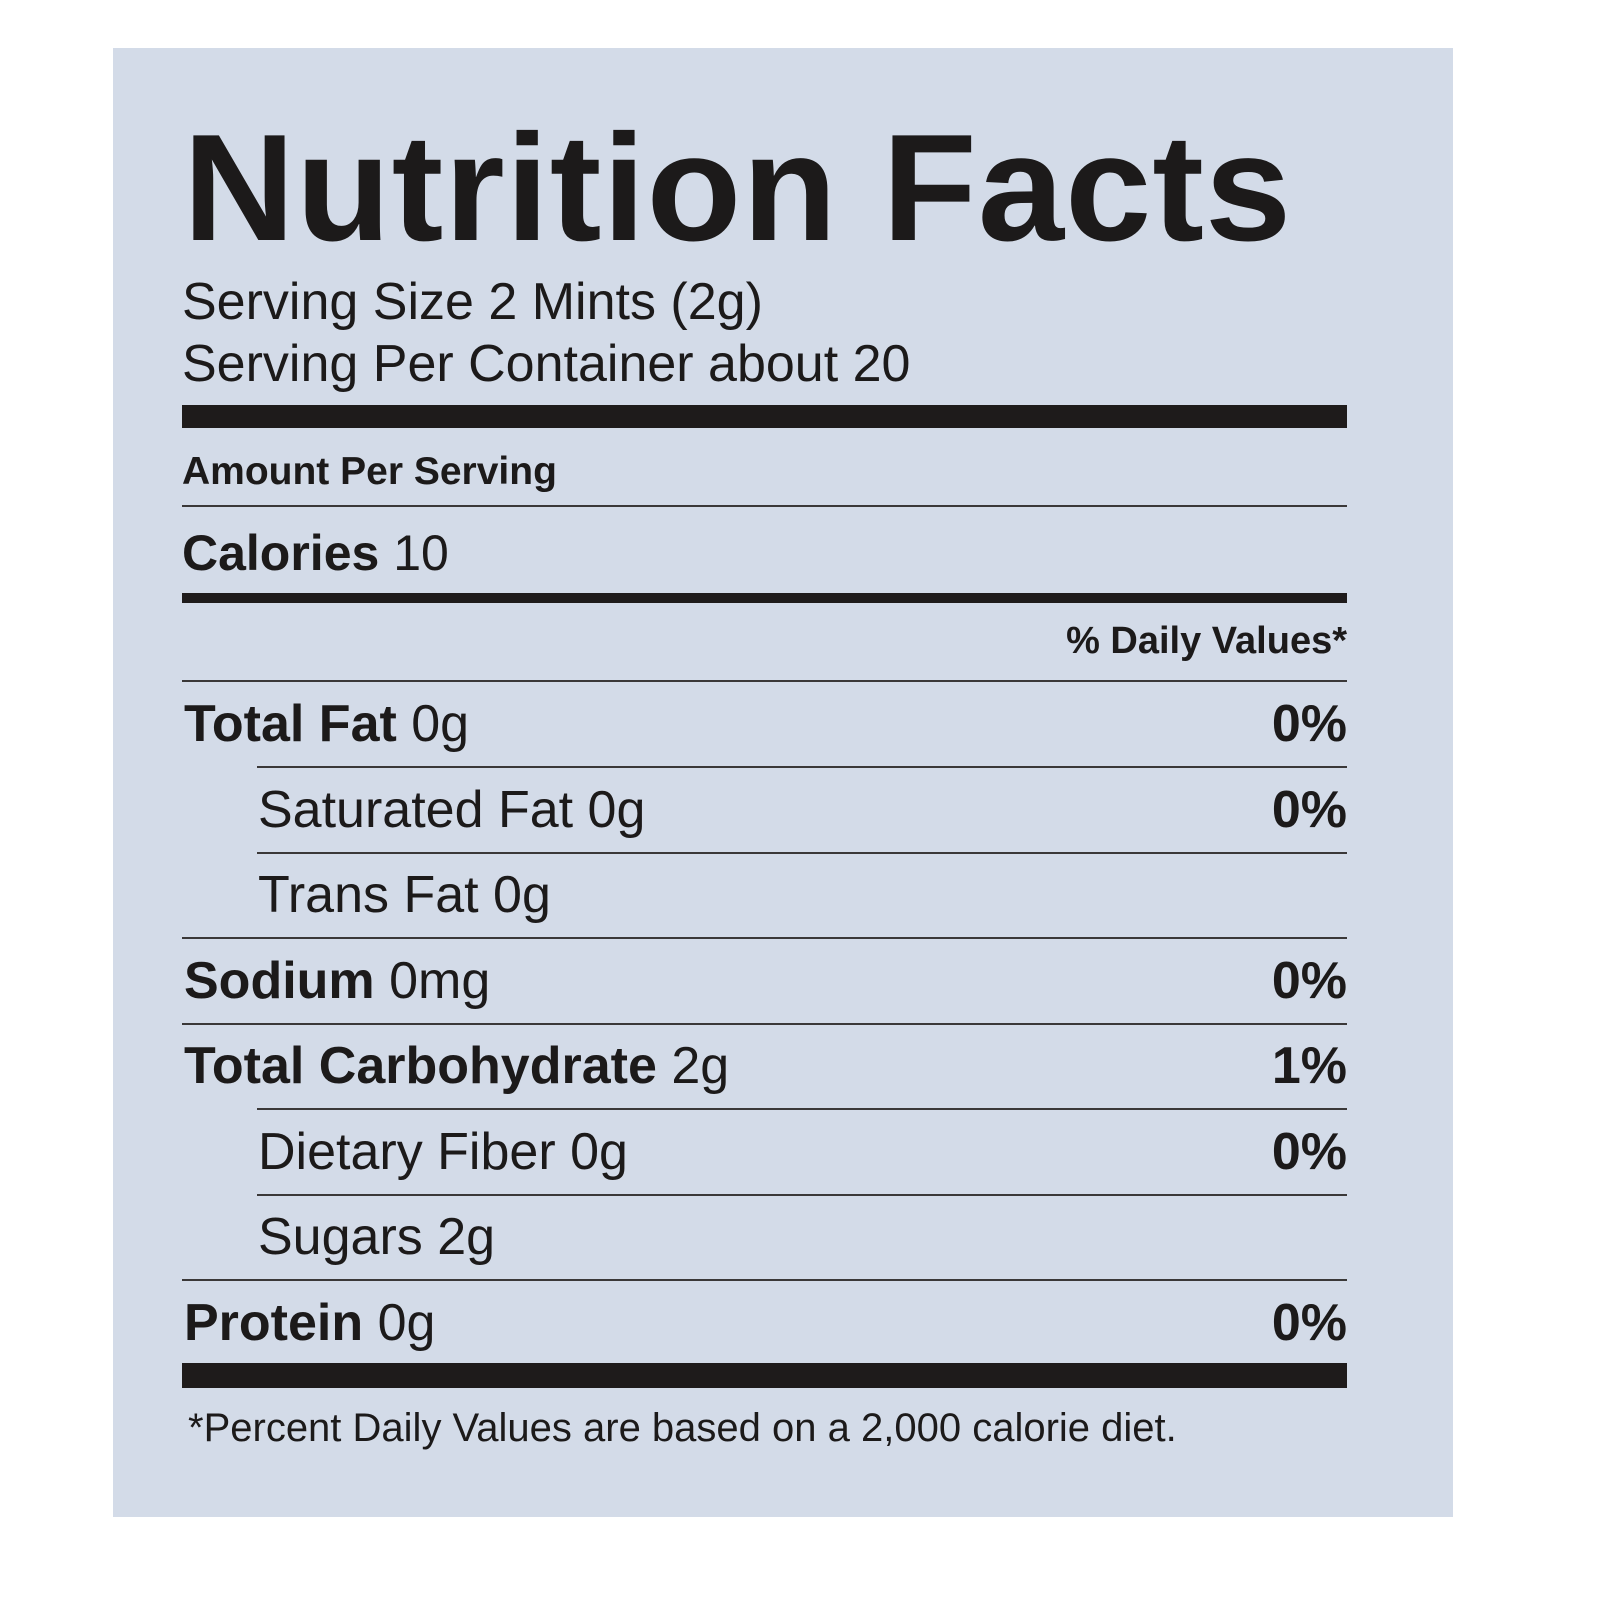  Describe the element at coordinates (407, 1151) in the screenshot. I see `nutrient-label: Dietary Fiber` at that location.